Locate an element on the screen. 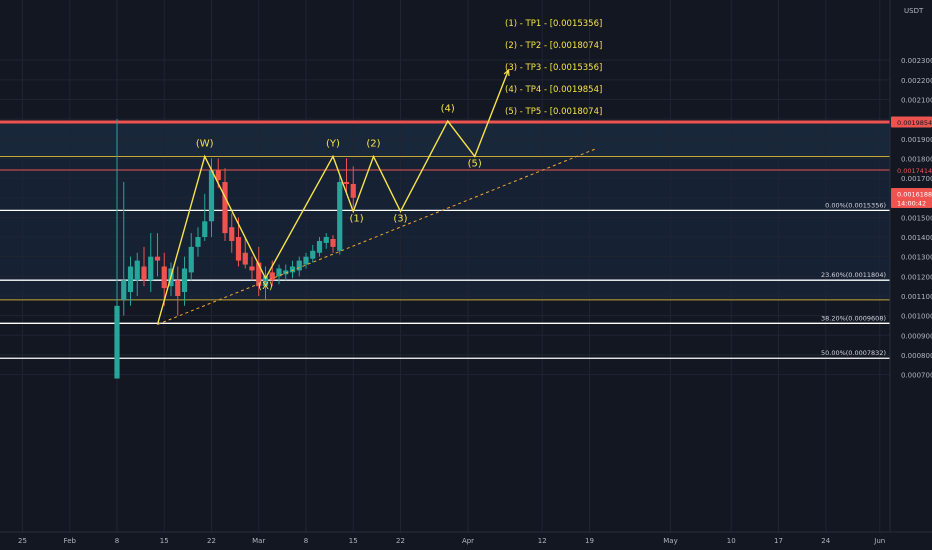  wave-label: (Y) is located at coordinates (333, 144).